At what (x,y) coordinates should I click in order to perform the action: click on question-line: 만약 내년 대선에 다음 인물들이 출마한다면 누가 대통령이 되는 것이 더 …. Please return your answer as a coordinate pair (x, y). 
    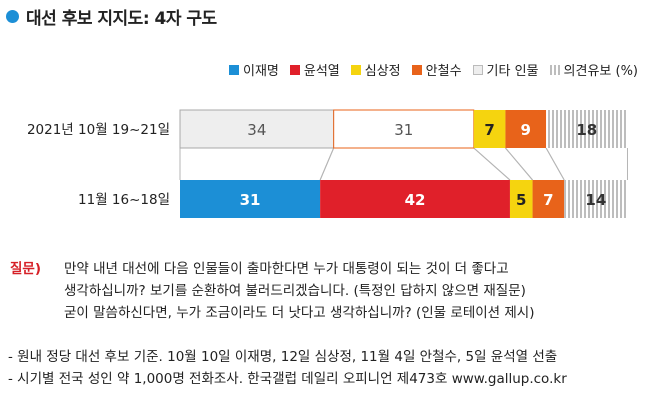
    Looking at the image, I should click on (286, 269).